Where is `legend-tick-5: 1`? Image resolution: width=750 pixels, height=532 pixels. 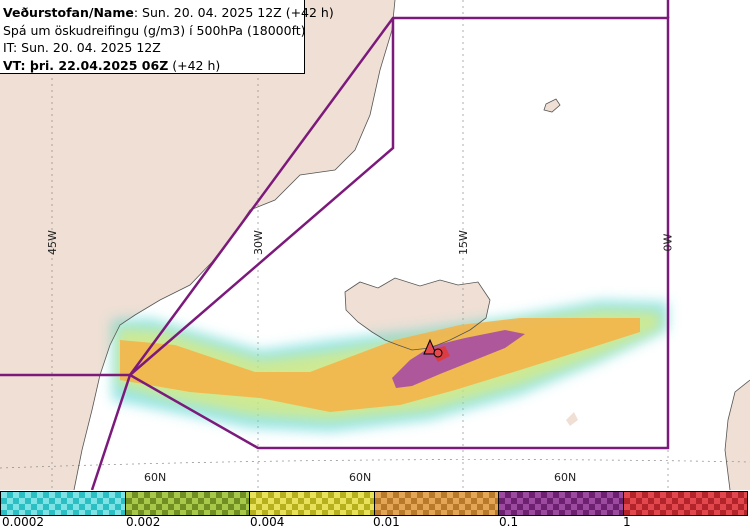 legend-tick-5: 1 is located at coordinates (627, 522).